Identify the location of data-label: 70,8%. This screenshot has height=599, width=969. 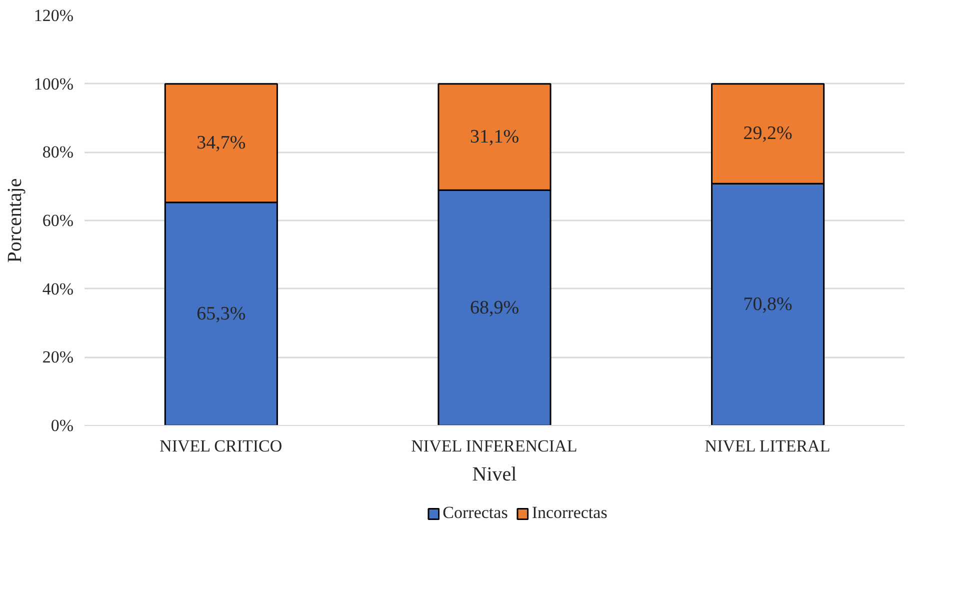
(768, 305).